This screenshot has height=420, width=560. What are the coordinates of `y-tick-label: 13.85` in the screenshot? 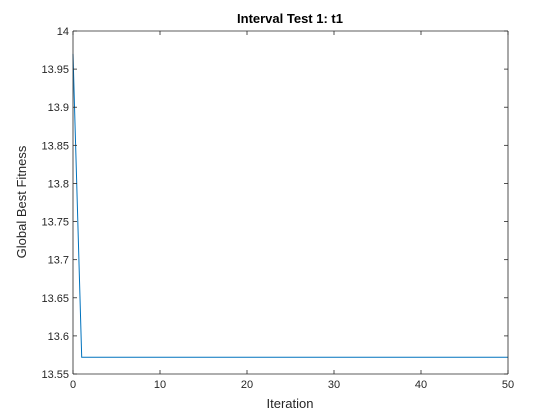 It's located at (55, 146).